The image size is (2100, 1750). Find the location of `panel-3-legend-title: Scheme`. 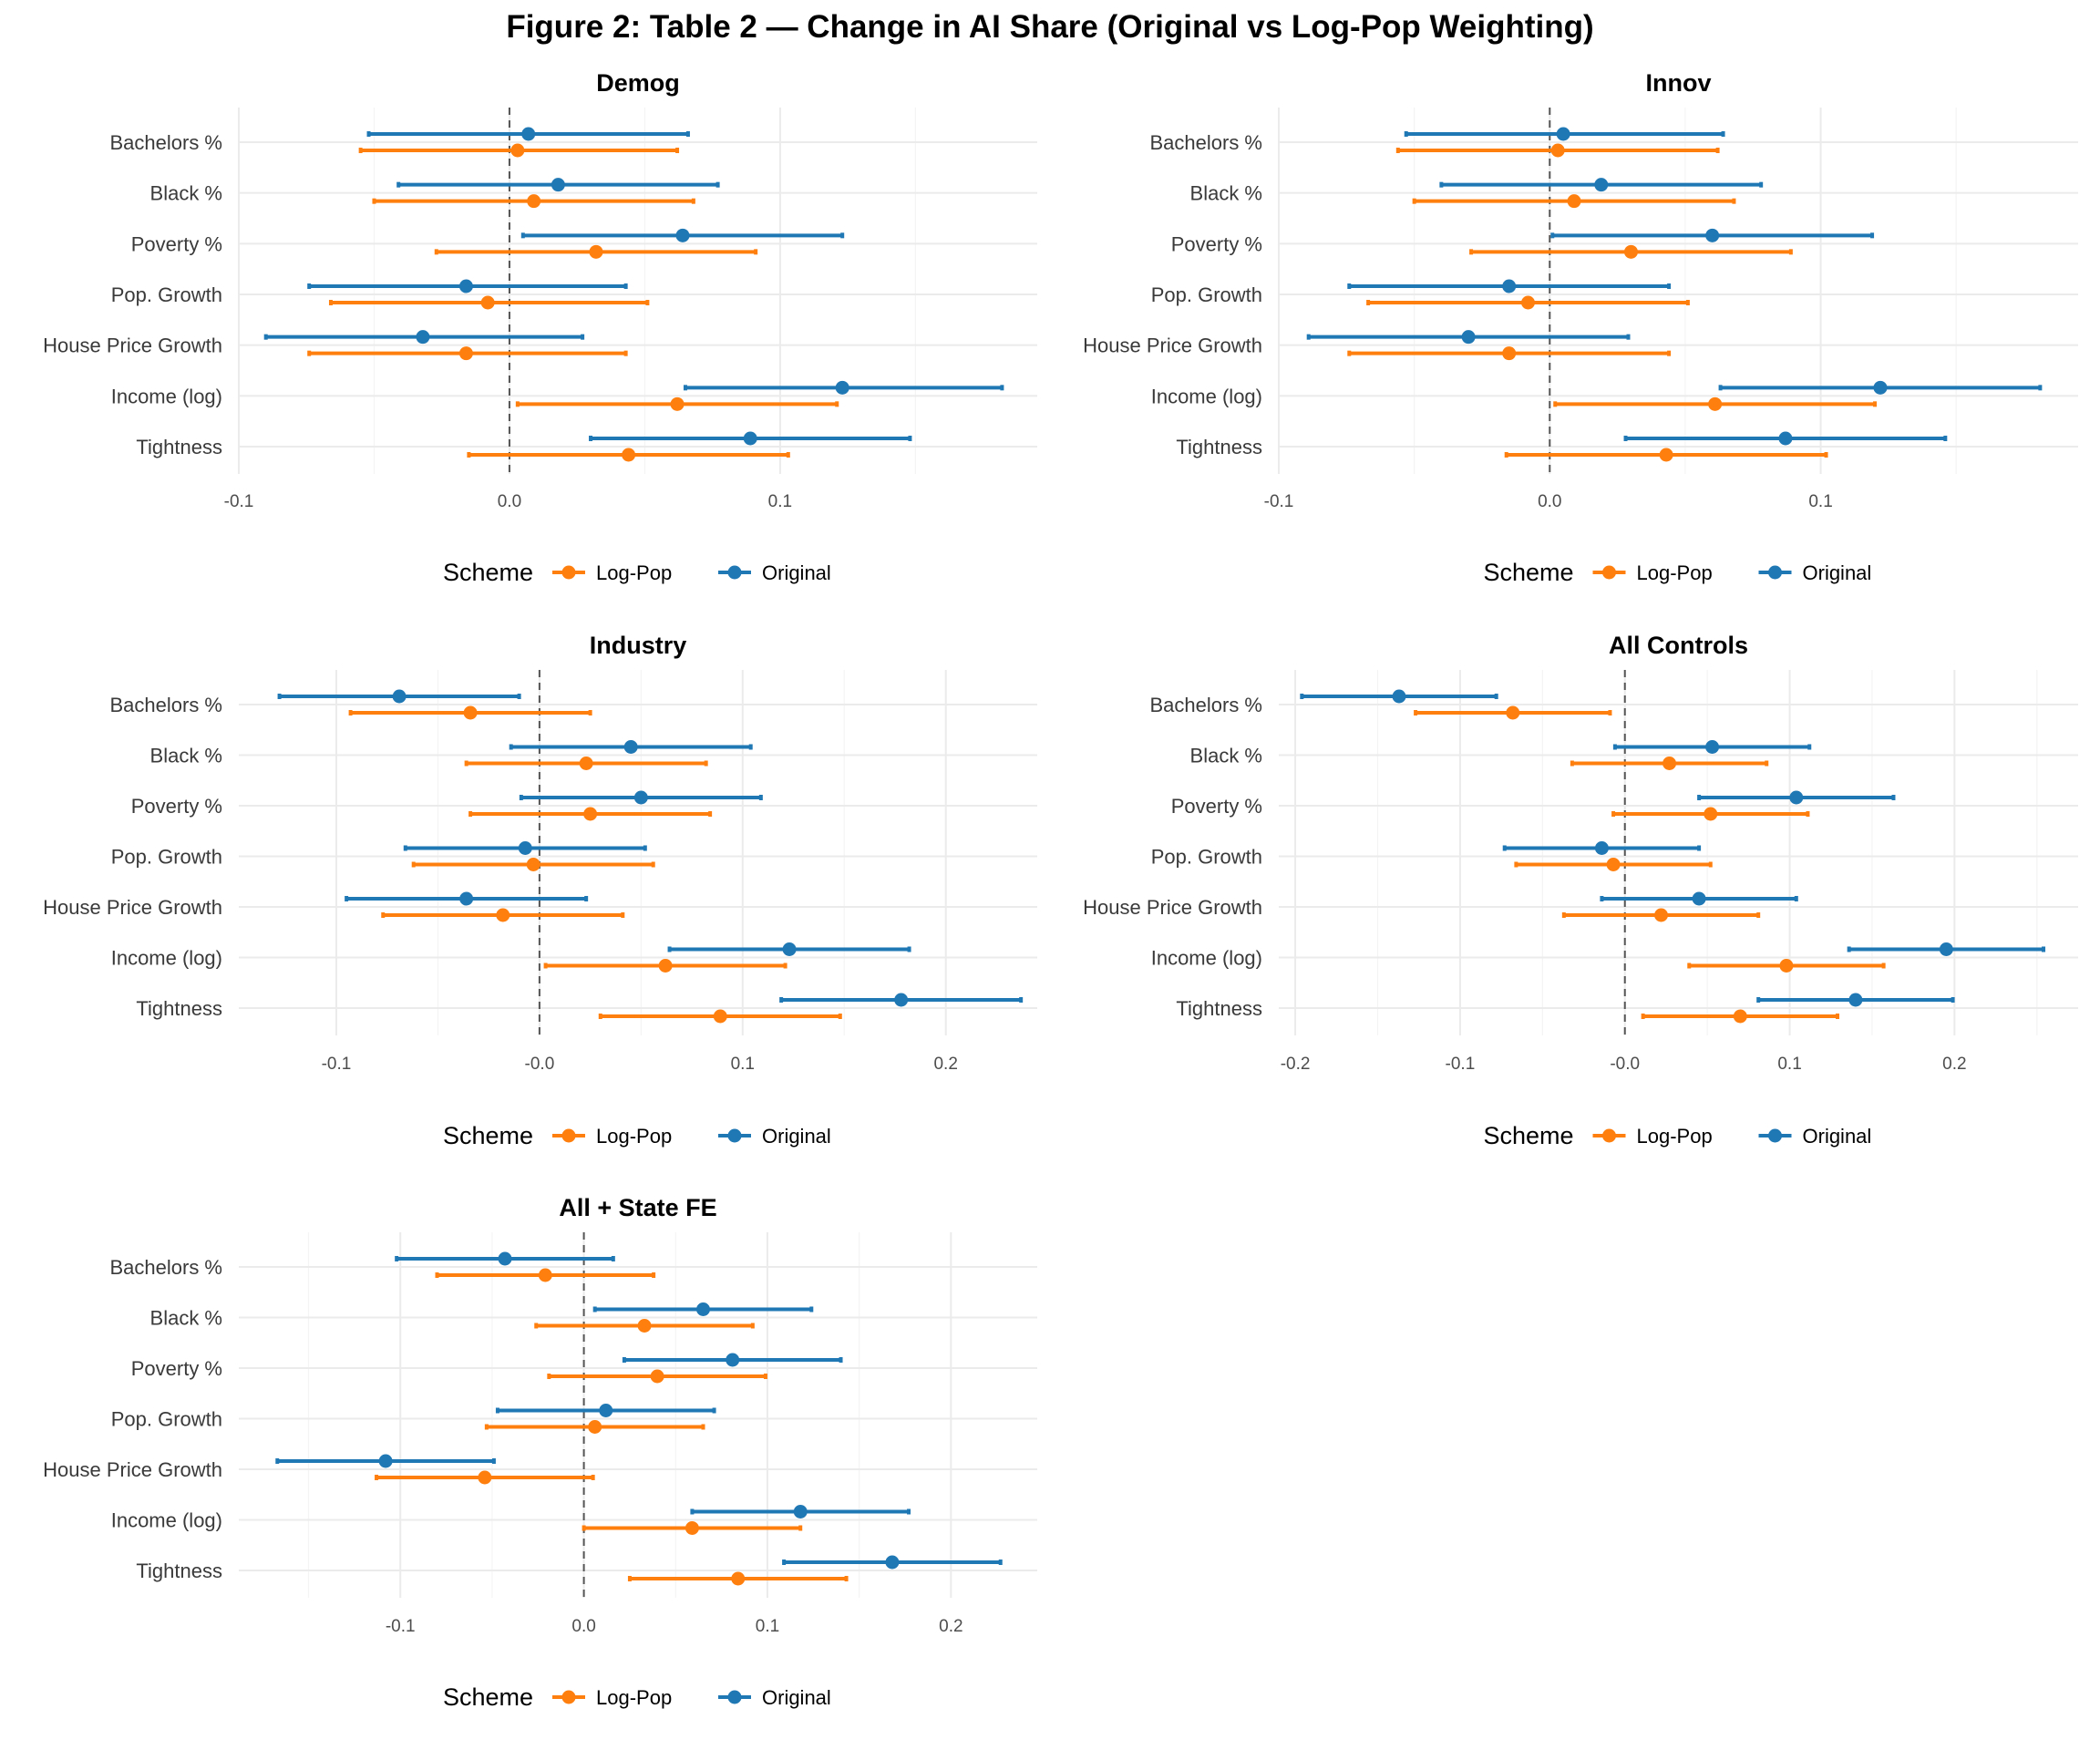

panel-3-legend-title: Scheme is located at coordinates (488, 1136).